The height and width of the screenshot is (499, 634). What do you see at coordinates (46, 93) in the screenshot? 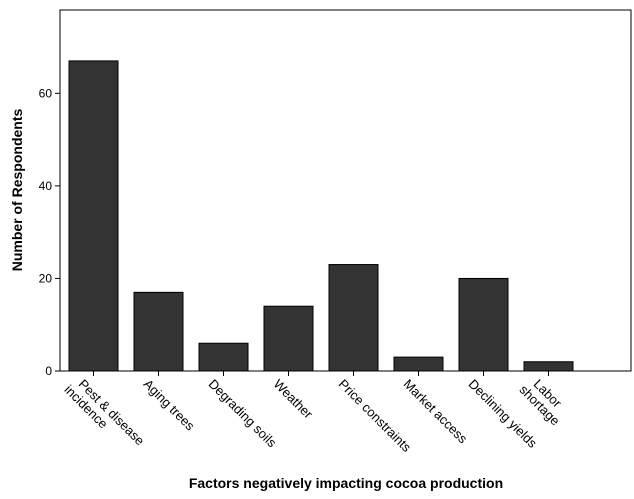
I see `y-tick-label-3: 60` at bounding box center [46, 93].